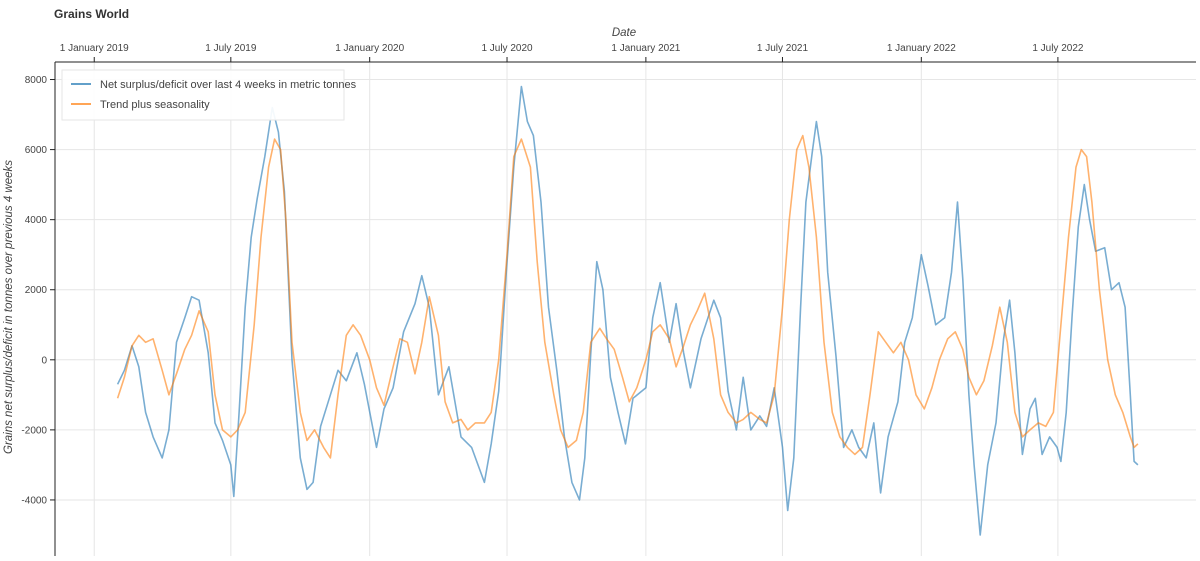 This screenshot has width=1200, height=561. Describe the element at coordinates (1058, 48) in the screenshot. I see `x-tick-label: 1 July 2022` at that location.